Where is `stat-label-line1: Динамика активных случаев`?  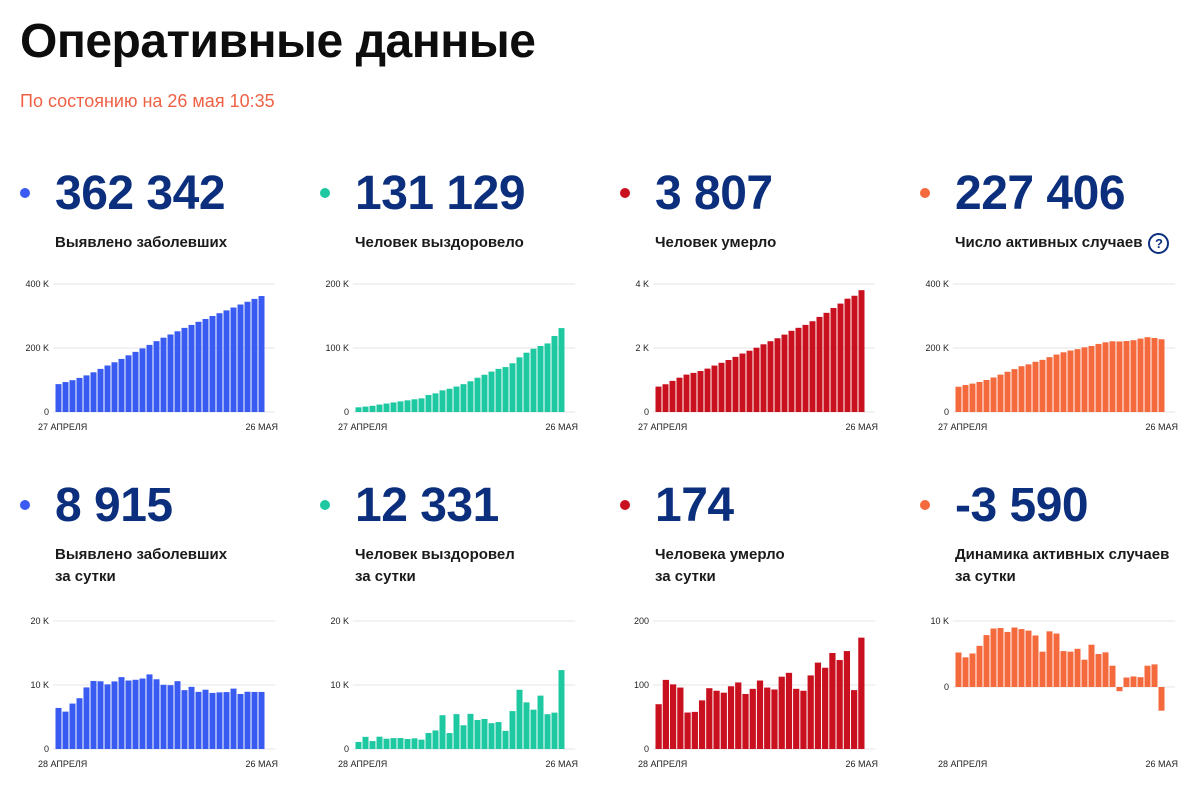
stat-label-line1: Динамика активных случаев is located at coordinates (1062, 554).